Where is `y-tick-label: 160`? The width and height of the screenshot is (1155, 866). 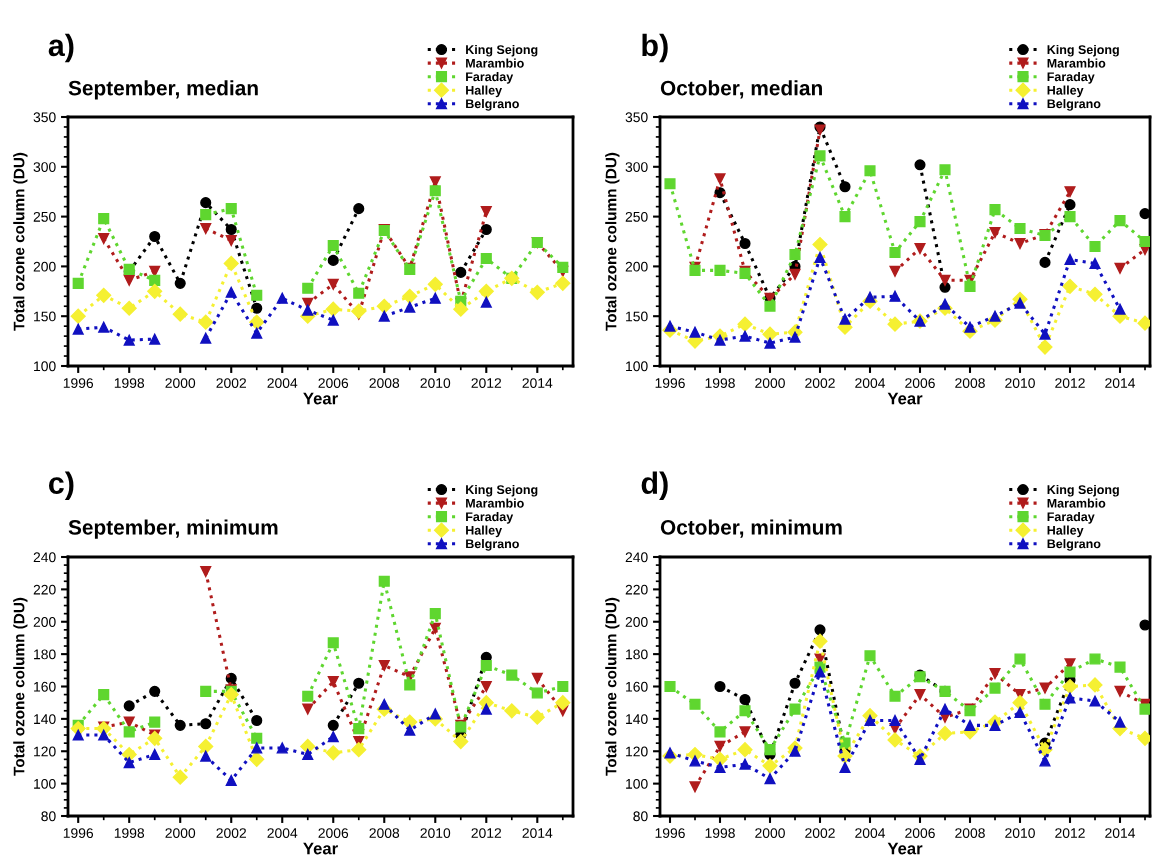 y-tick-label: 160 is located at coordinates (637, 686).